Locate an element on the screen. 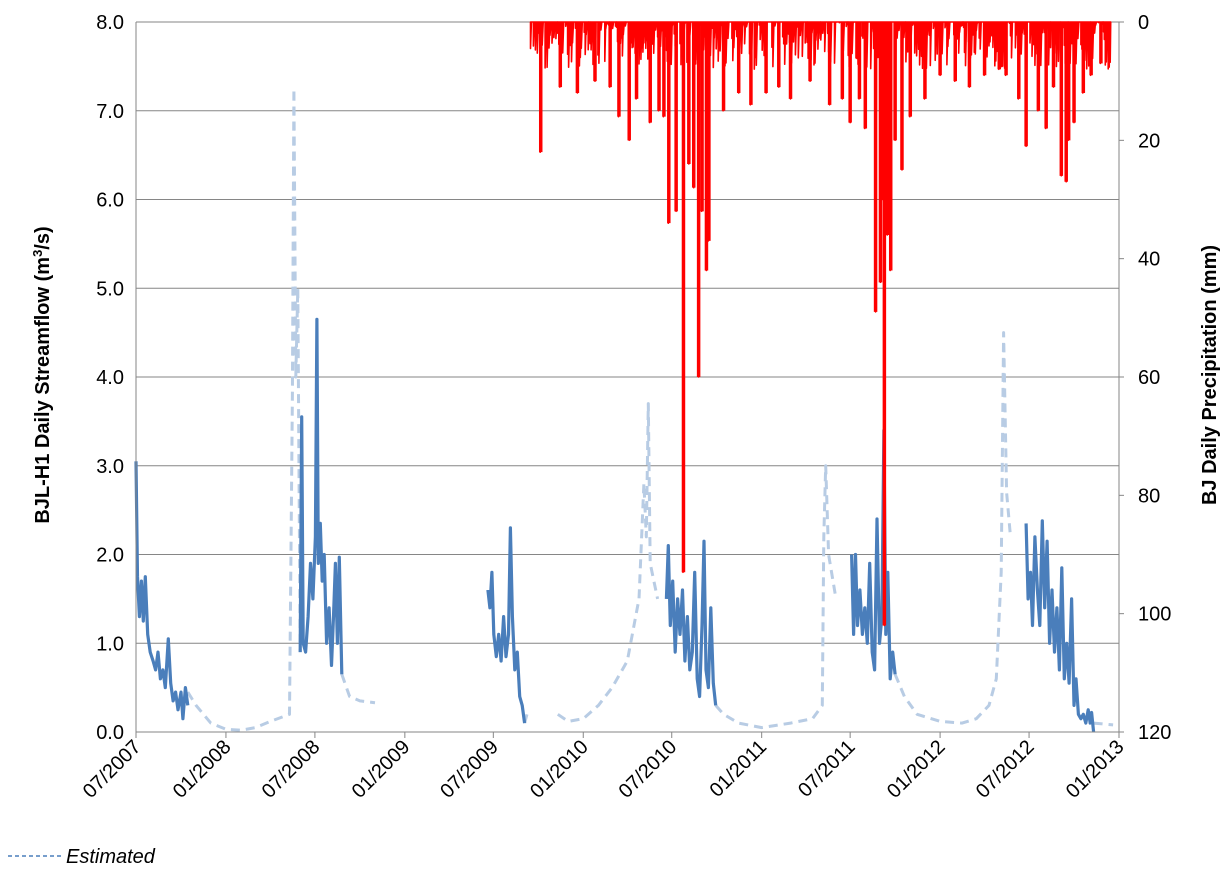  y2-tick-label: 100 is located at coordinates (1154, 615).